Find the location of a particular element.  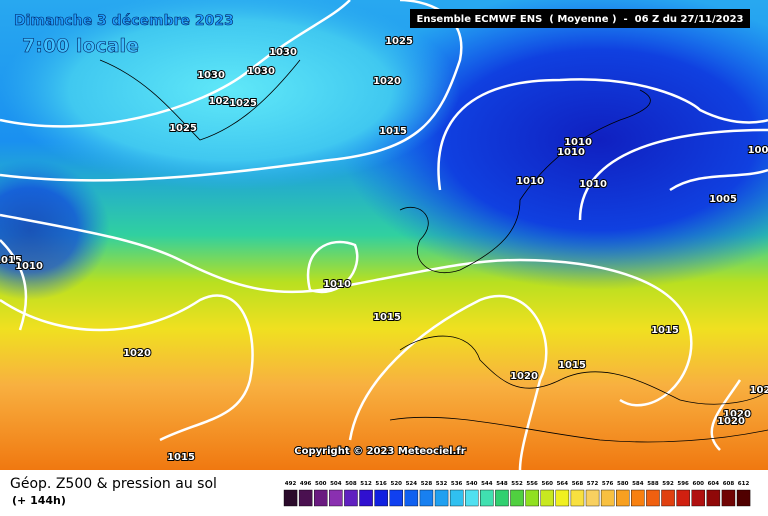

legend-value: 492 is located at coordinates (291, 484).